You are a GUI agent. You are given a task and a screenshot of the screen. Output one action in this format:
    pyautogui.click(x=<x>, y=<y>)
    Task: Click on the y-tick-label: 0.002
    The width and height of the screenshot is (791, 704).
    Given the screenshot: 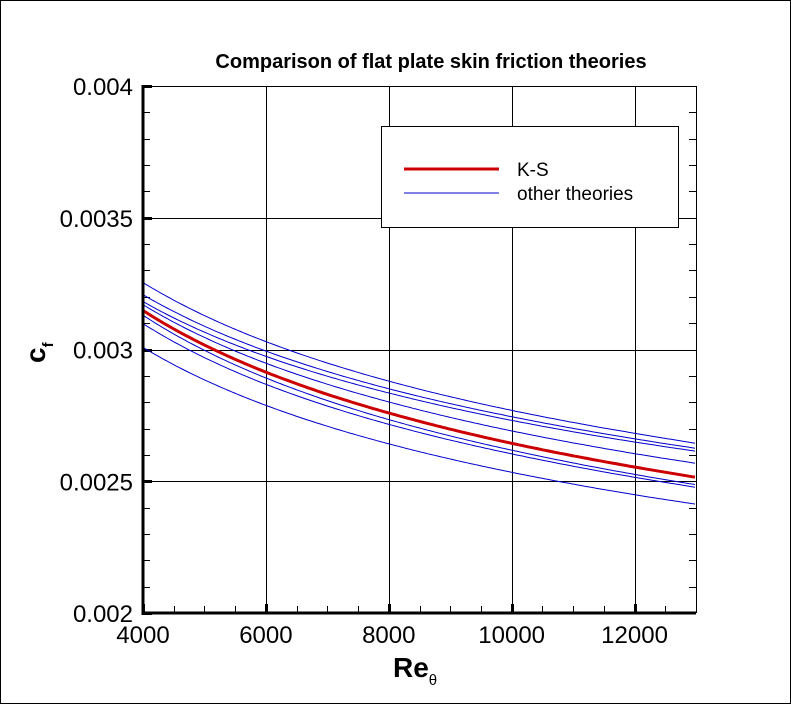 What is the action you would take?
    pyautogui.click(x=103, y=614)
    